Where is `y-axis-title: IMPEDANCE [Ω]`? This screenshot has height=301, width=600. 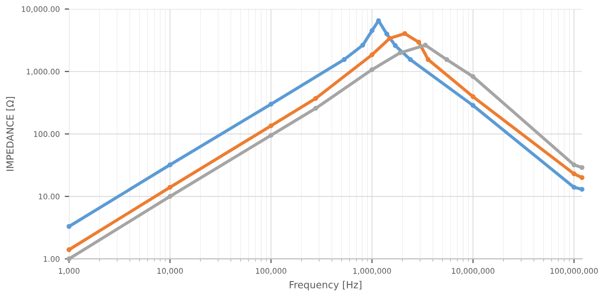
y-axis-title: IMPEDANCE [Ω] is located at coordinates (10, 134).